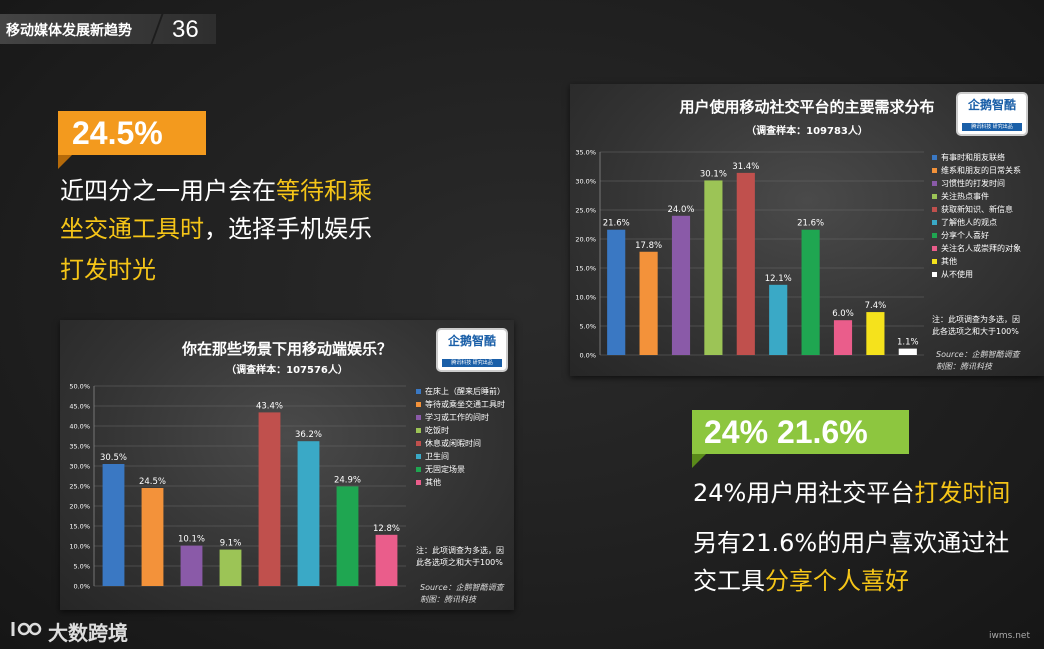  Describe the element at coordinates (876, 306) in the screenshot. I see `bar-value-label: 7.4%` at that location.